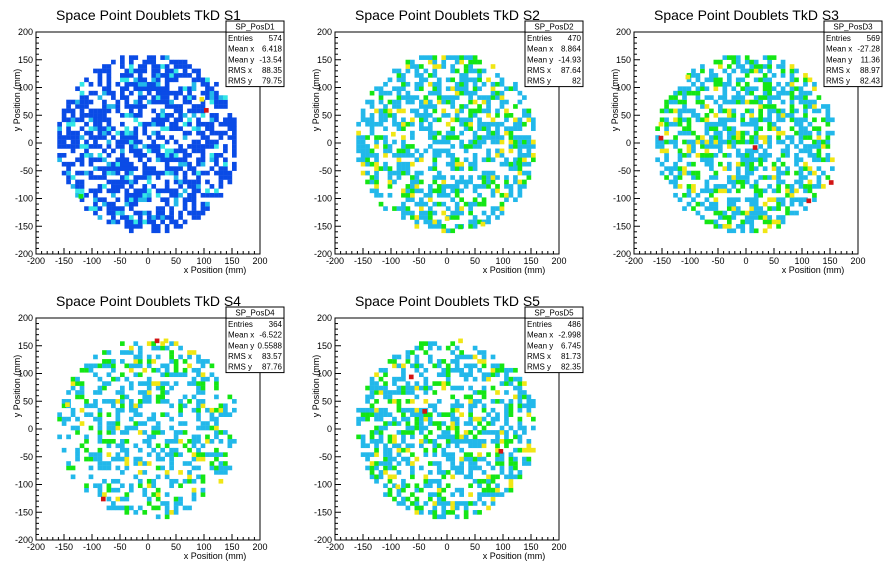 The width and height of the screenshot is (896, 574). I want to click on stats-value: -6.522, so click(270, 335).